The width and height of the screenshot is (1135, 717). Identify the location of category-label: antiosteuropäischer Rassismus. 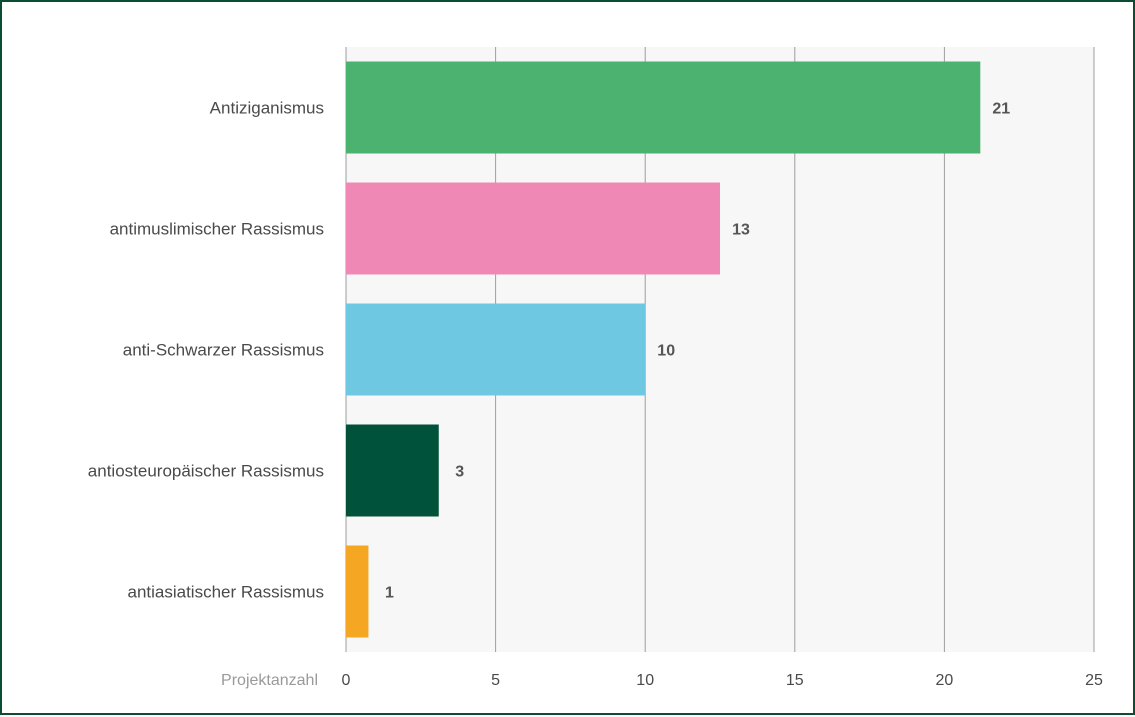
(206, 471).